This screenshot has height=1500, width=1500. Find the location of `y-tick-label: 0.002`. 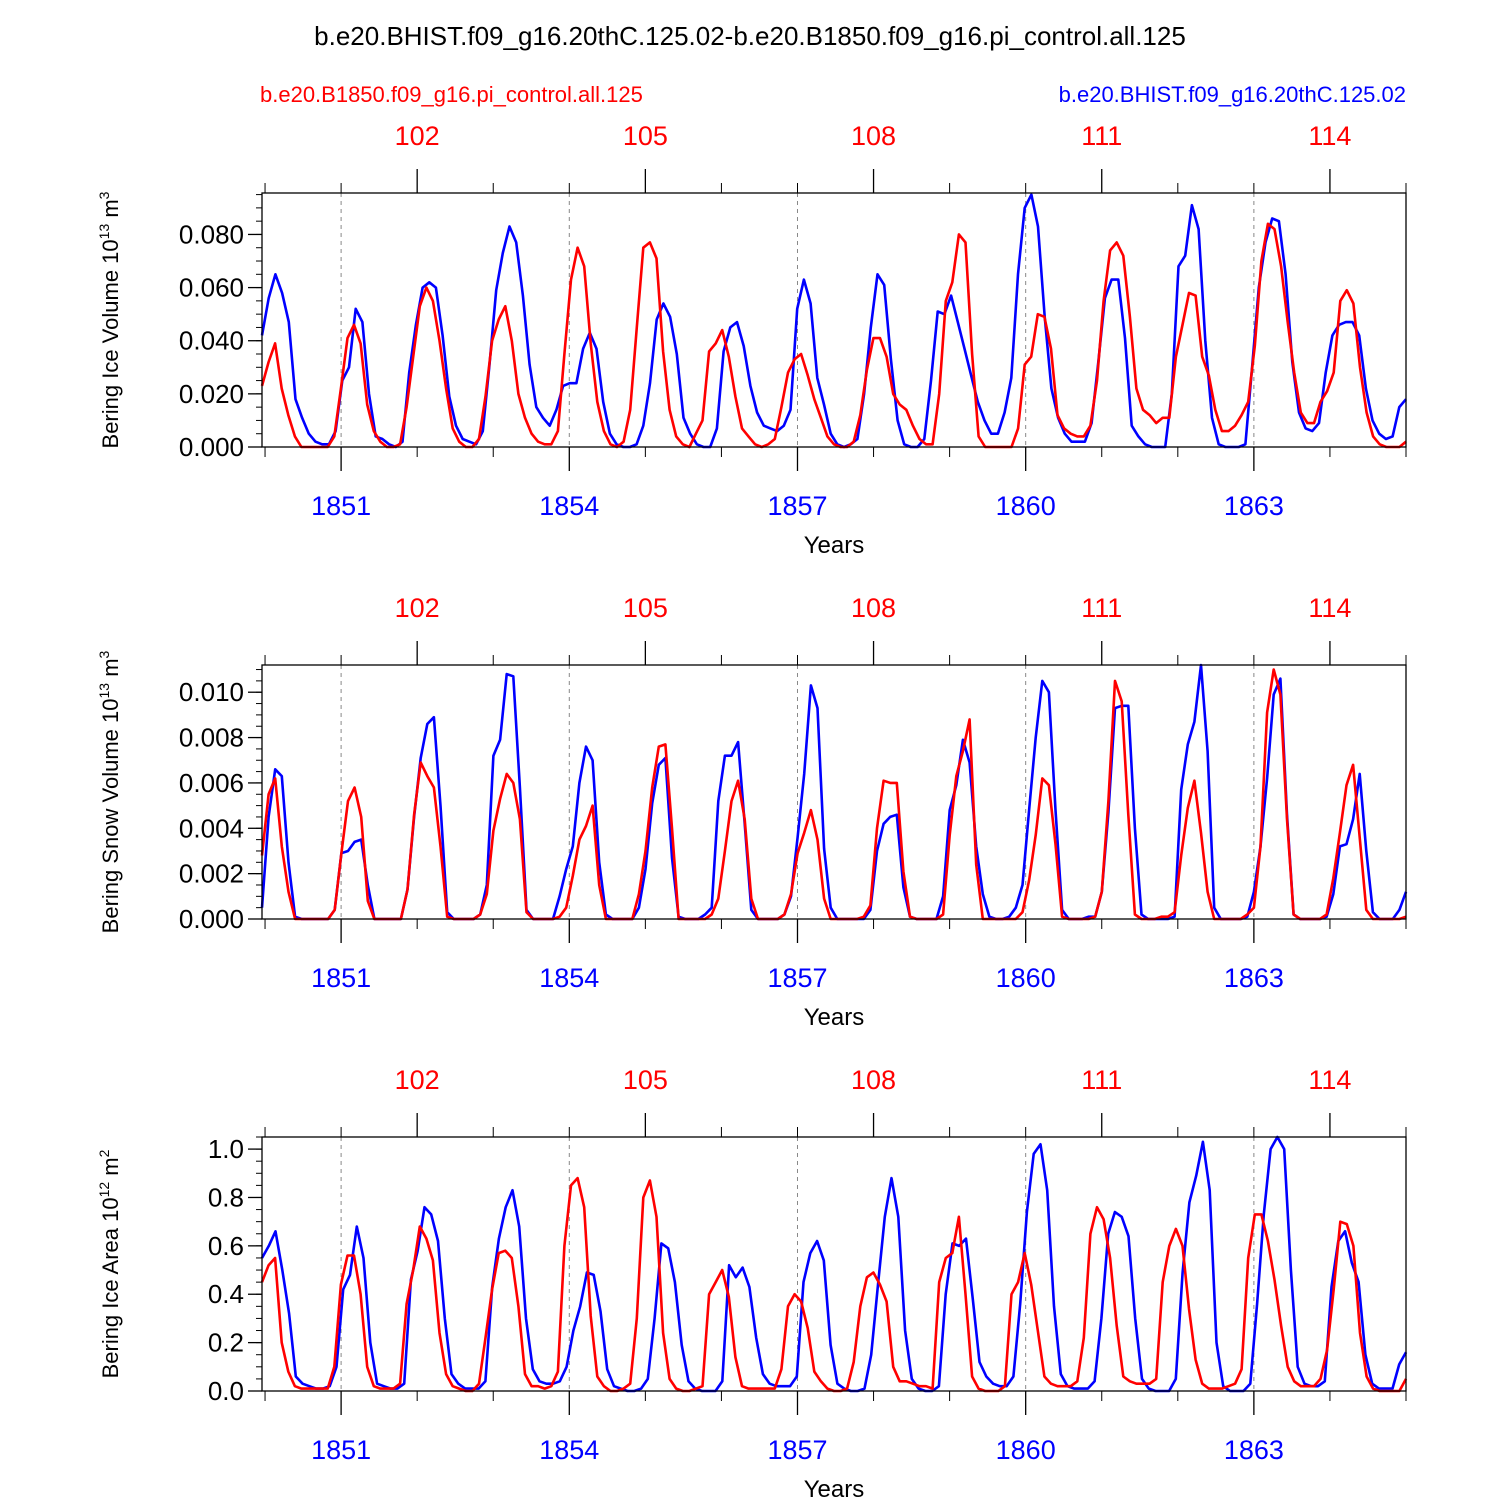

y-tick-label: 0.002 is located at coordinates (211, 874).